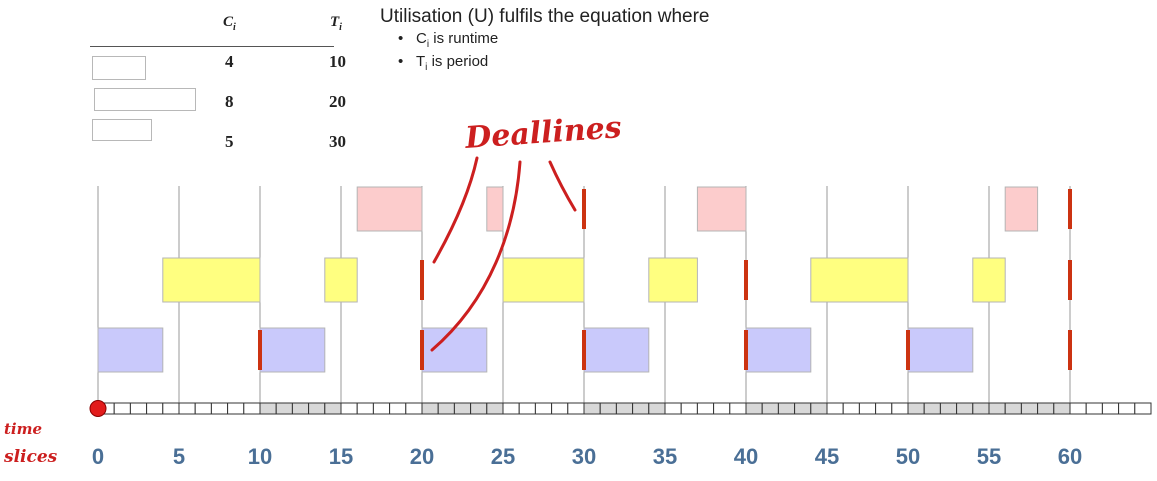  What do you see at coordinates (584, 456) in the screenshot?
I see `tick-label-30: 30` at bounding box center [584, 456].